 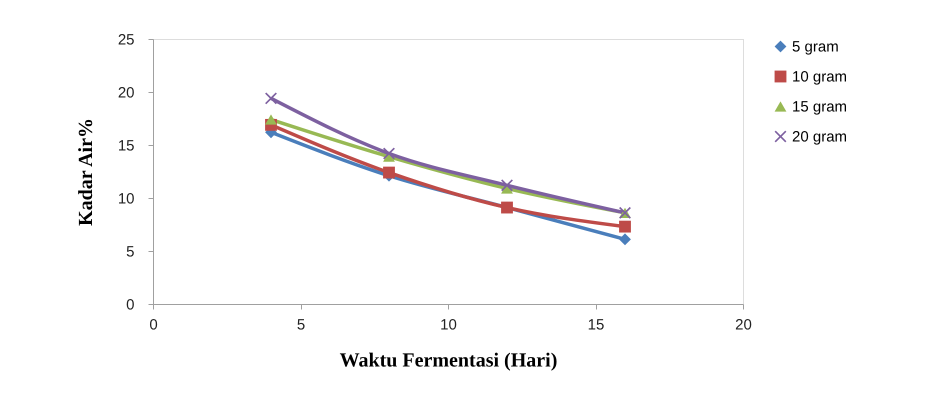 I want to click on y-tick-label: 5, so click(x=130, y=252).